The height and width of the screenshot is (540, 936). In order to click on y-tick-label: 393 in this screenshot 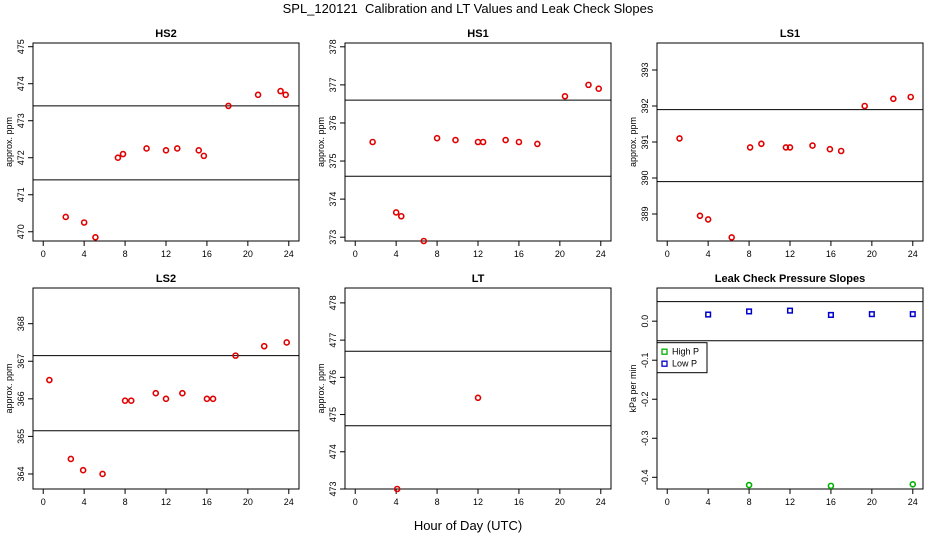, I will do `click(645, 69)`.